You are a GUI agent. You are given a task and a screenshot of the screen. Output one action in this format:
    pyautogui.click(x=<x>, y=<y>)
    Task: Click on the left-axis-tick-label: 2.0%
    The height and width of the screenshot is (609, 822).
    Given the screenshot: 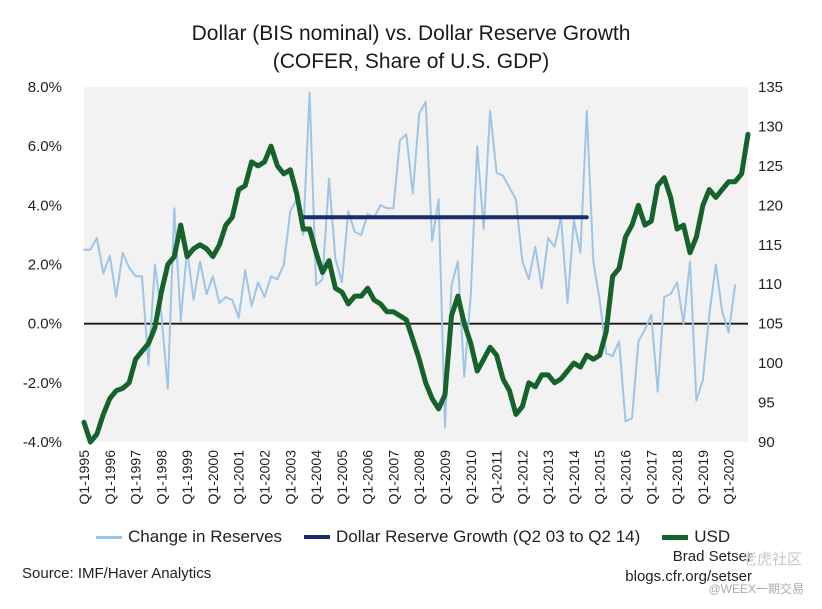 What is the action you would take?
    pyautogui.click(x=45, y=265)
    